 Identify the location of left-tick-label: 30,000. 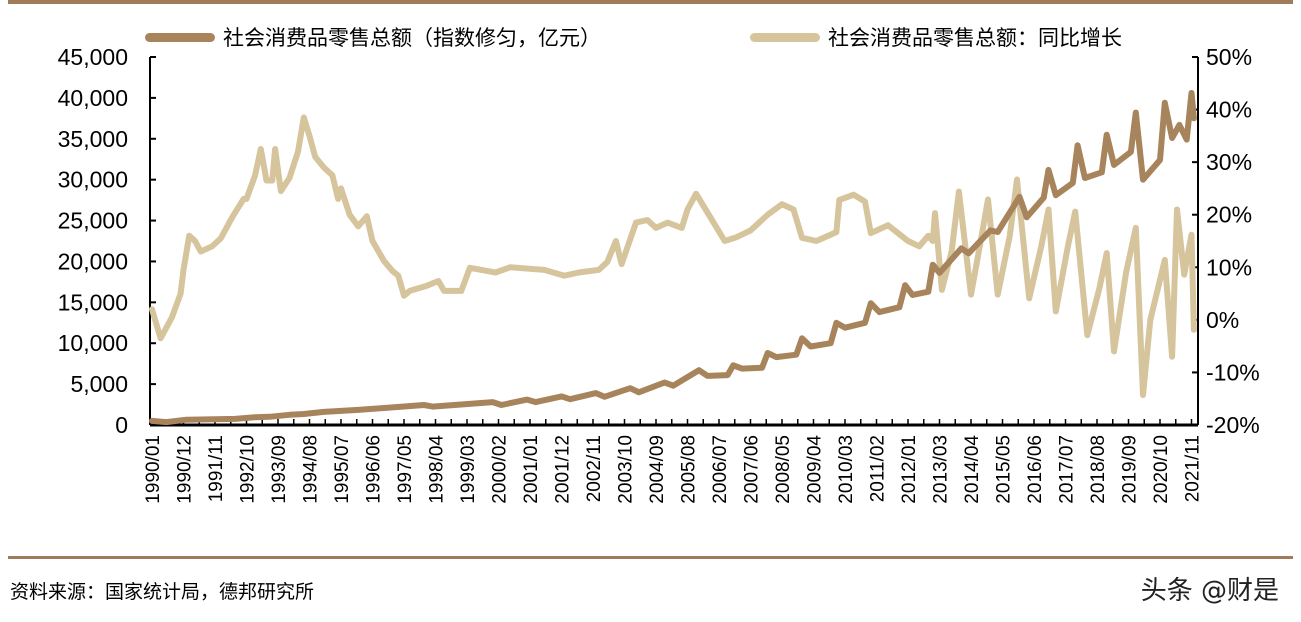
(93, 180).